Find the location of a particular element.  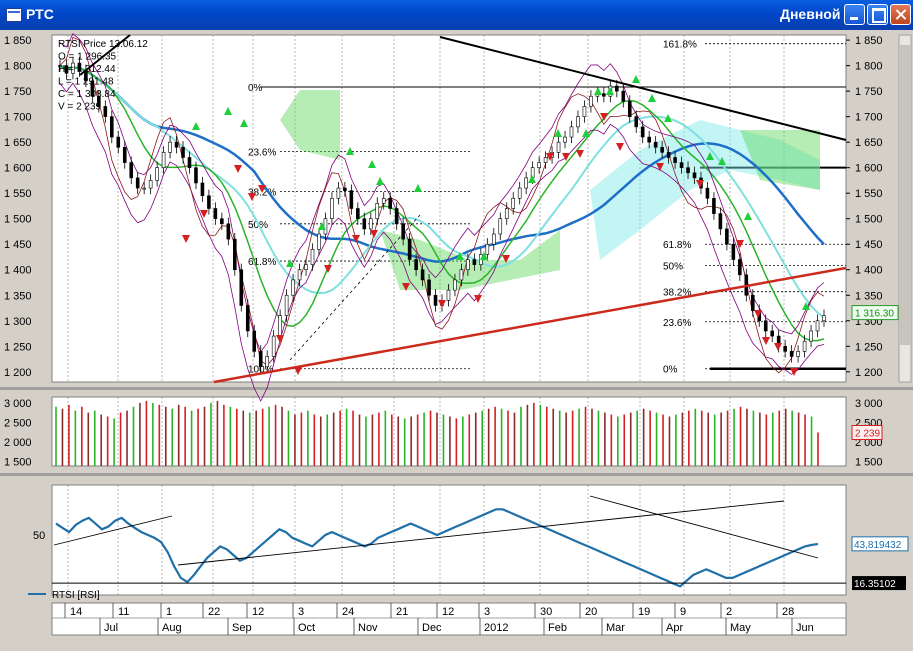

title-bar: РТС Дневной is located at coordinates (456, 15).